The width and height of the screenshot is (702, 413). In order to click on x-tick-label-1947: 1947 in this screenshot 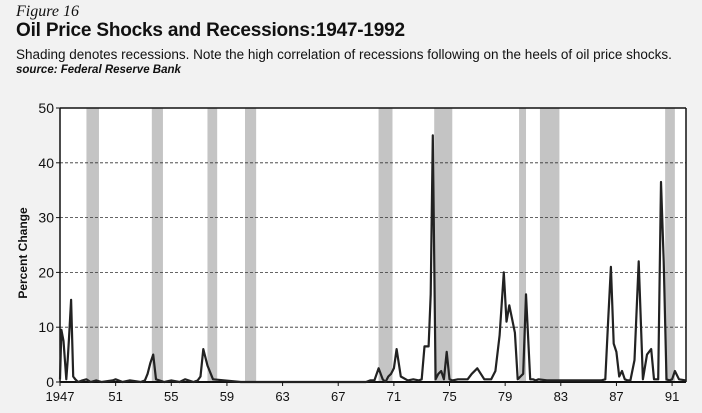, I will do `click(60, 396)`.